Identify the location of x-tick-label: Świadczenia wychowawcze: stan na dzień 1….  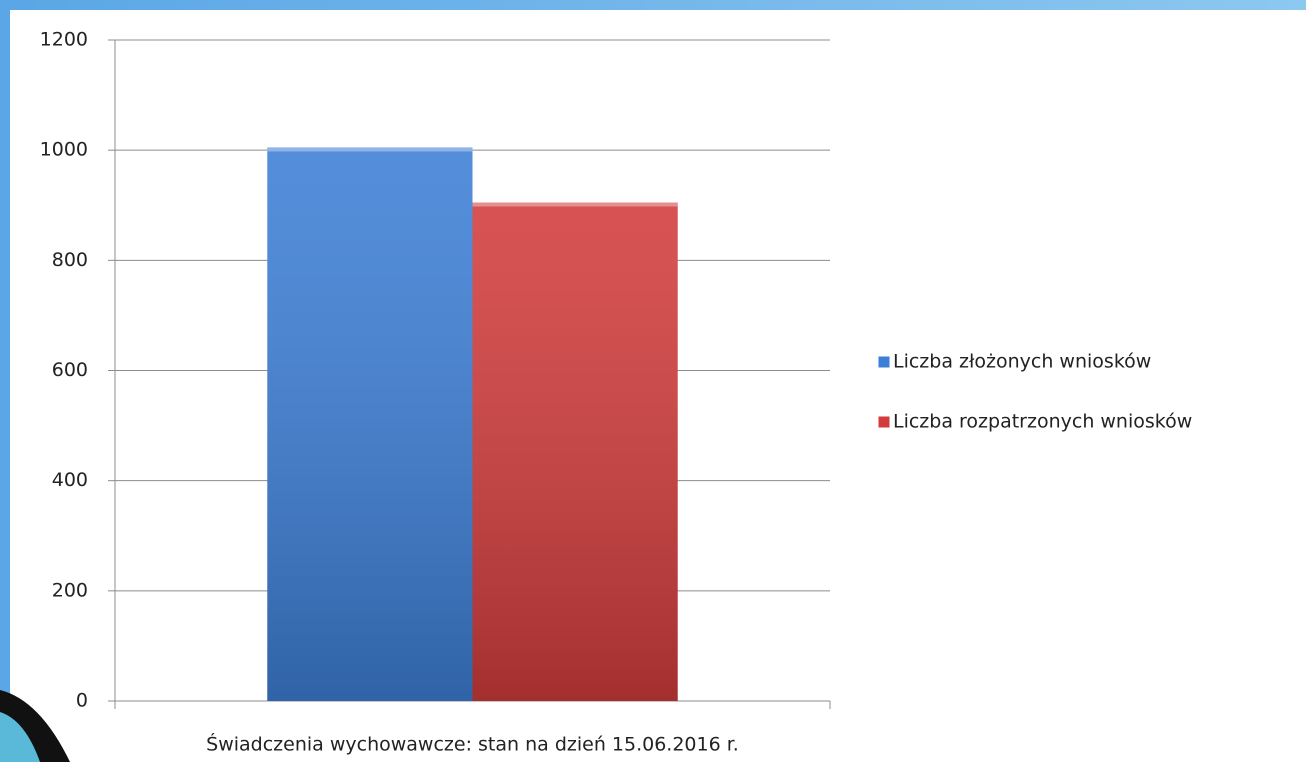
(472, 744).